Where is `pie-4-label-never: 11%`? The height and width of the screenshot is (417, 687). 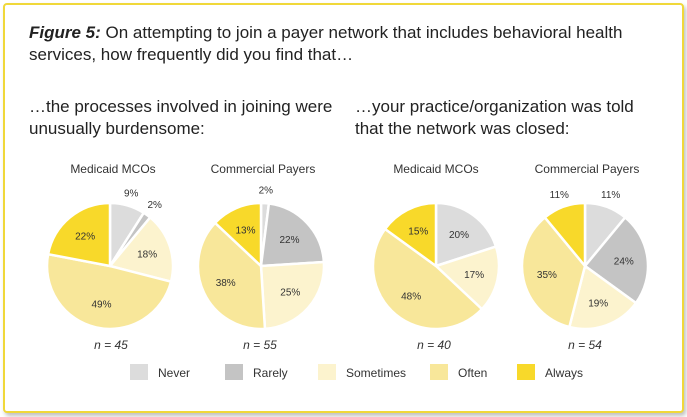
pie-4-label-never: 11% is located at coordinates (610, 195).